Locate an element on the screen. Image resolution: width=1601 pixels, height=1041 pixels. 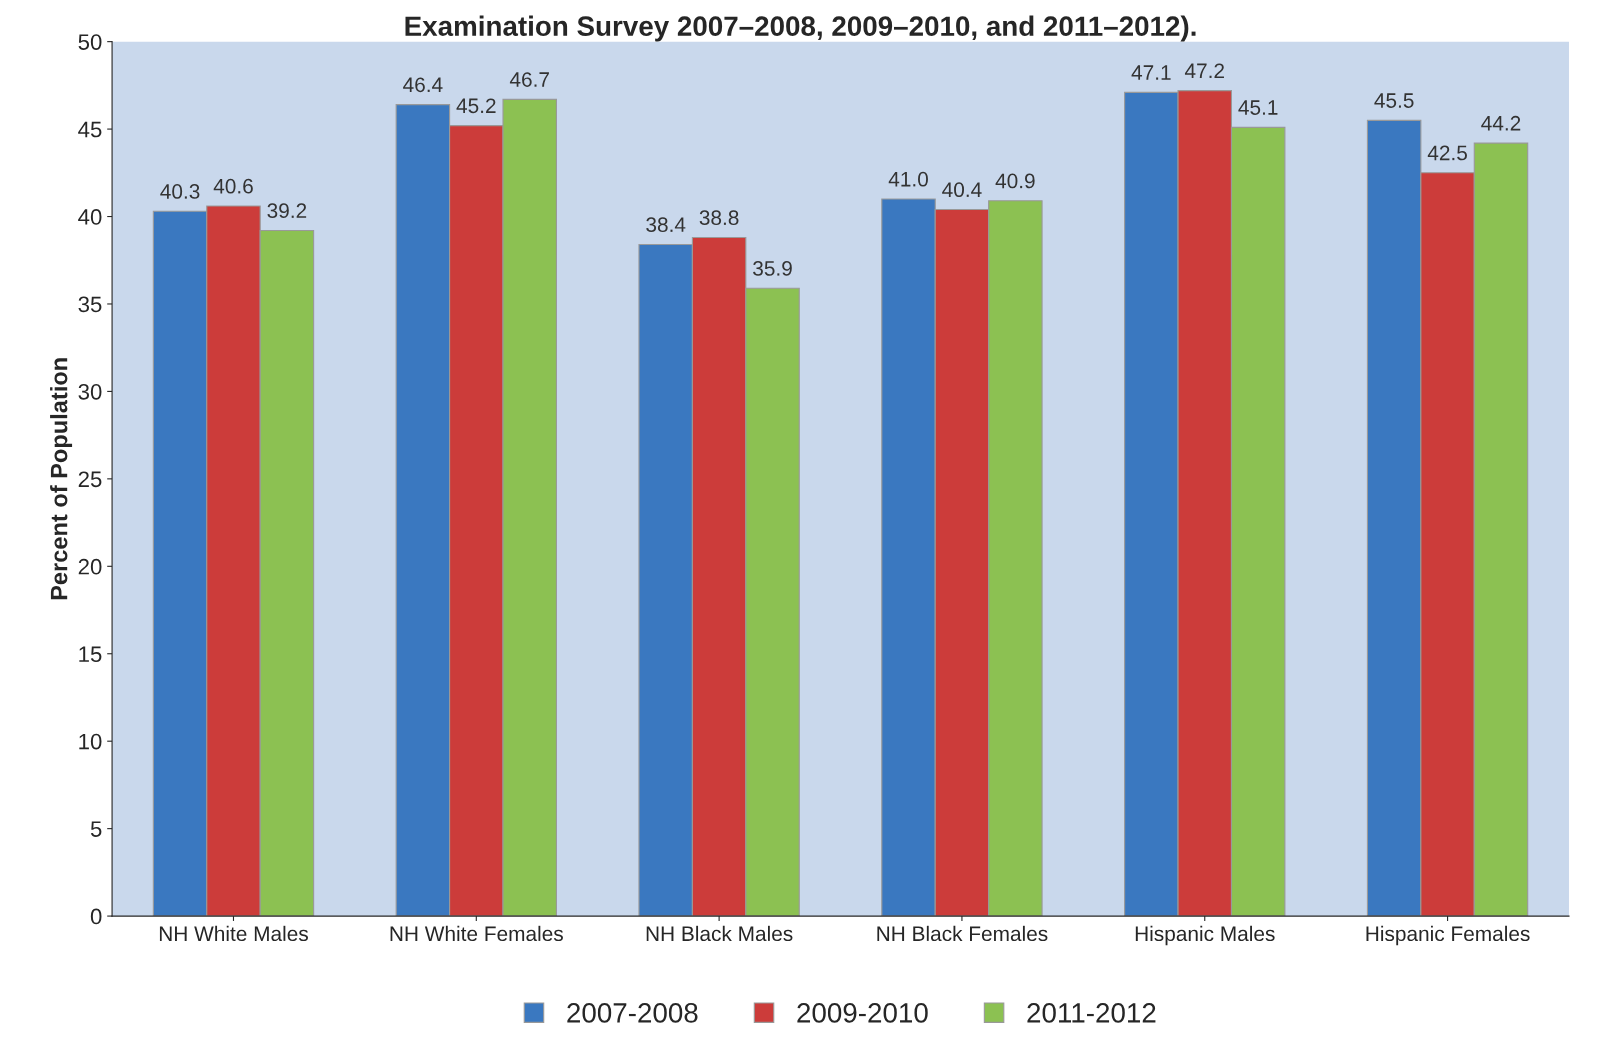
data-label: 45.1 is located at coordinates (1258, 107).